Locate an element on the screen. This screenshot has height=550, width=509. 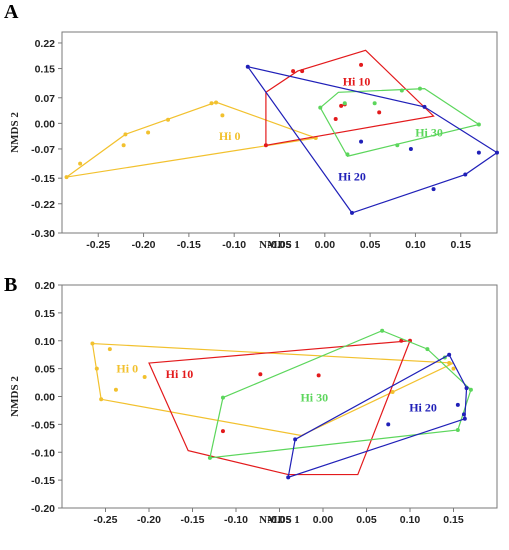
x-tick-label: -0.05 is located at coordinates (280, 245).